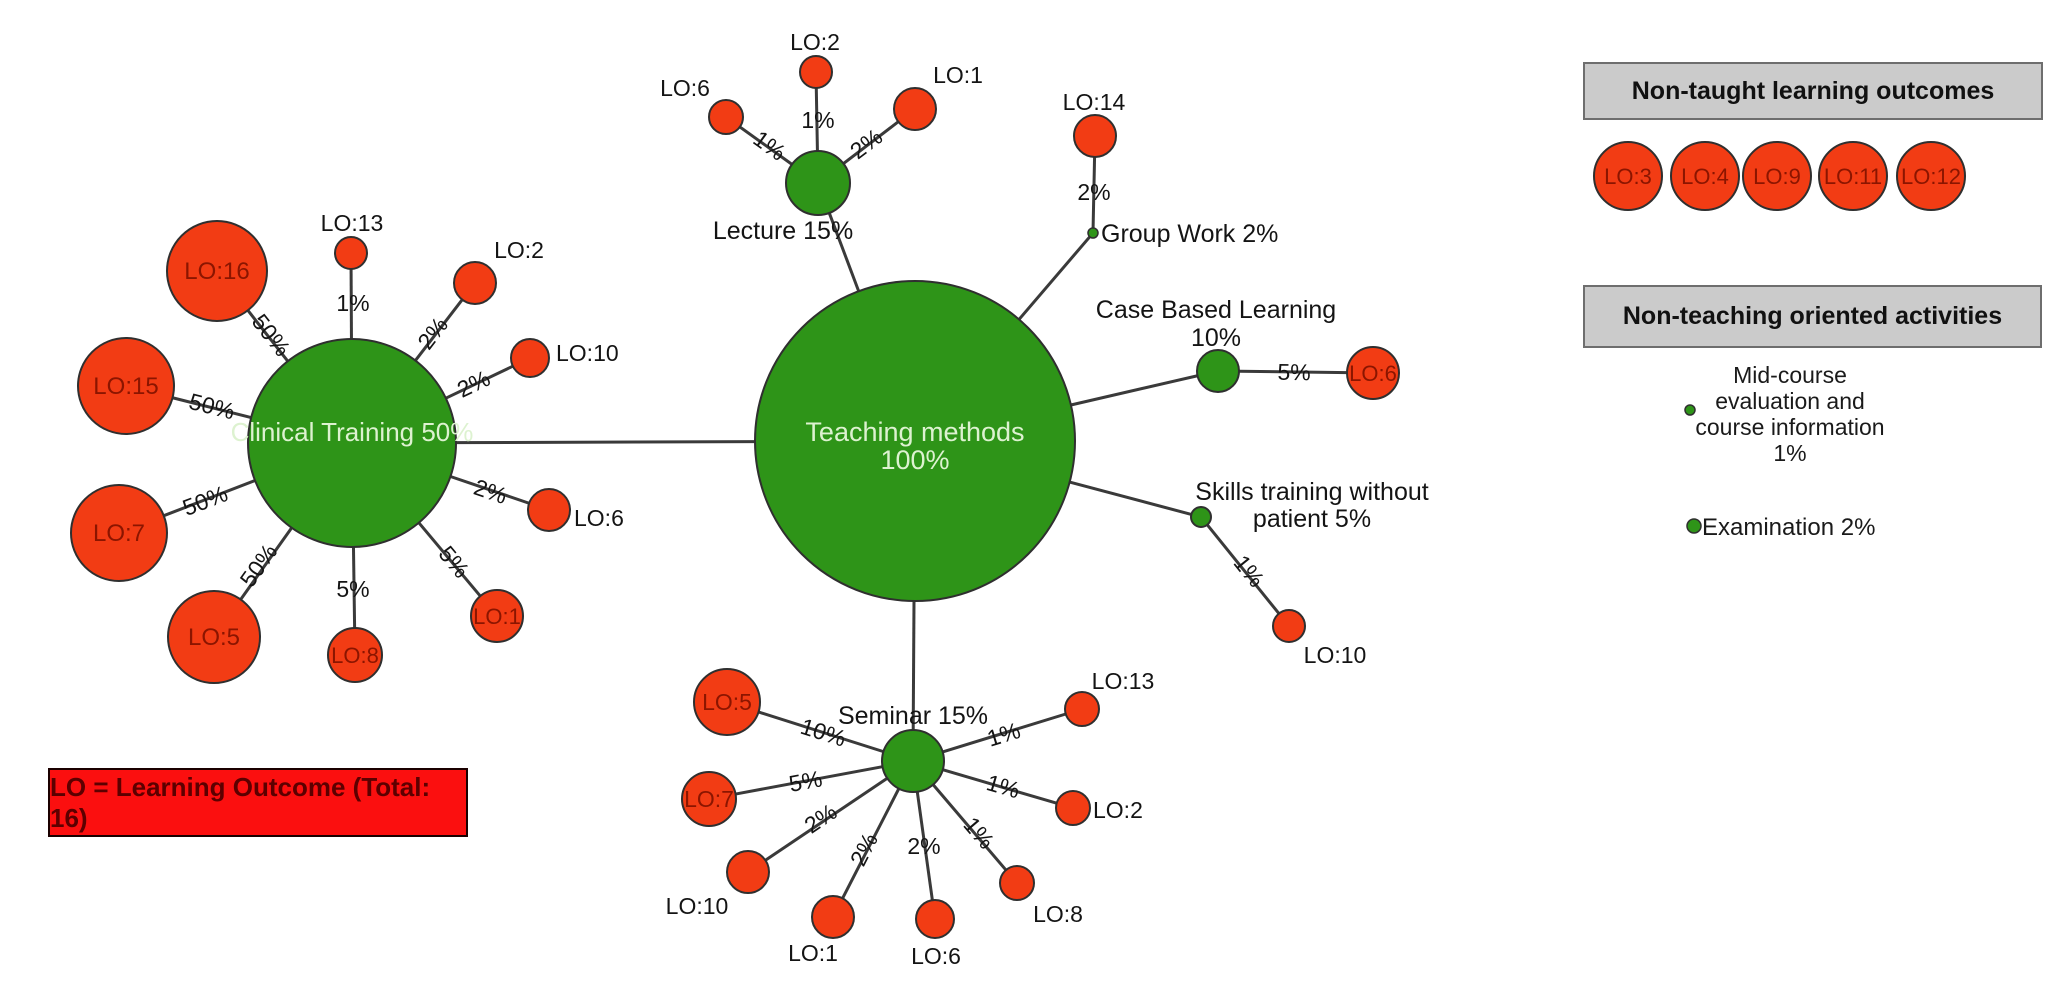  I want to click on edge-group-work--gw-lo14, so click(1094, 192).